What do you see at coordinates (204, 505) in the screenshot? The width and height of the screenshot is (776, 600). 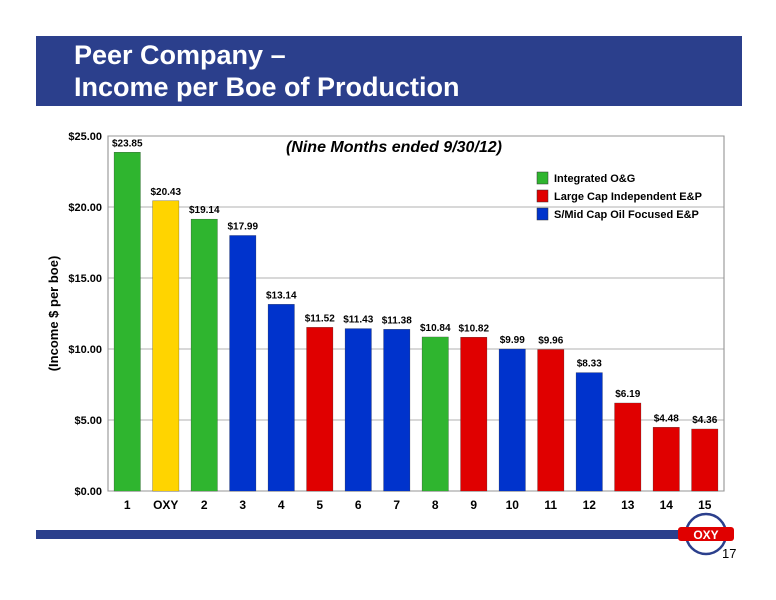 I see `x-tick-label: 2` at bounding box center [204, 505].